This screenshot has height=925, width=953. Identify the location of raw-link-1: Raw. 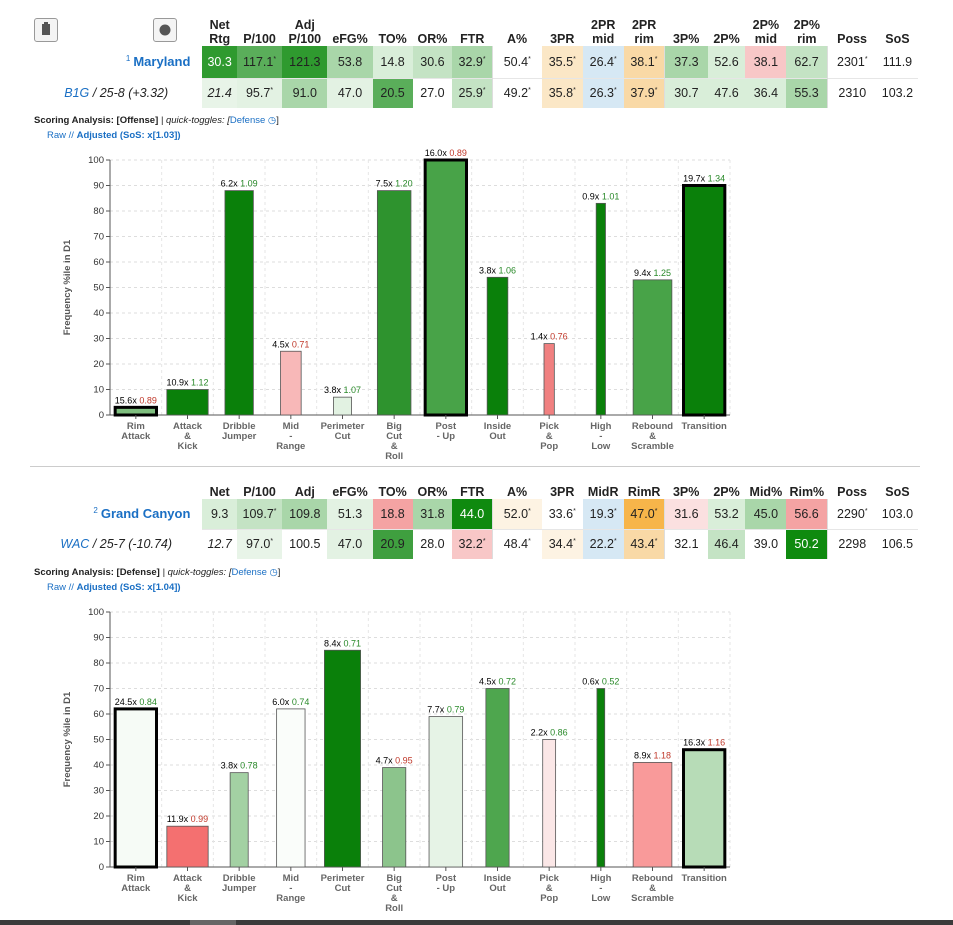
(57, 135).